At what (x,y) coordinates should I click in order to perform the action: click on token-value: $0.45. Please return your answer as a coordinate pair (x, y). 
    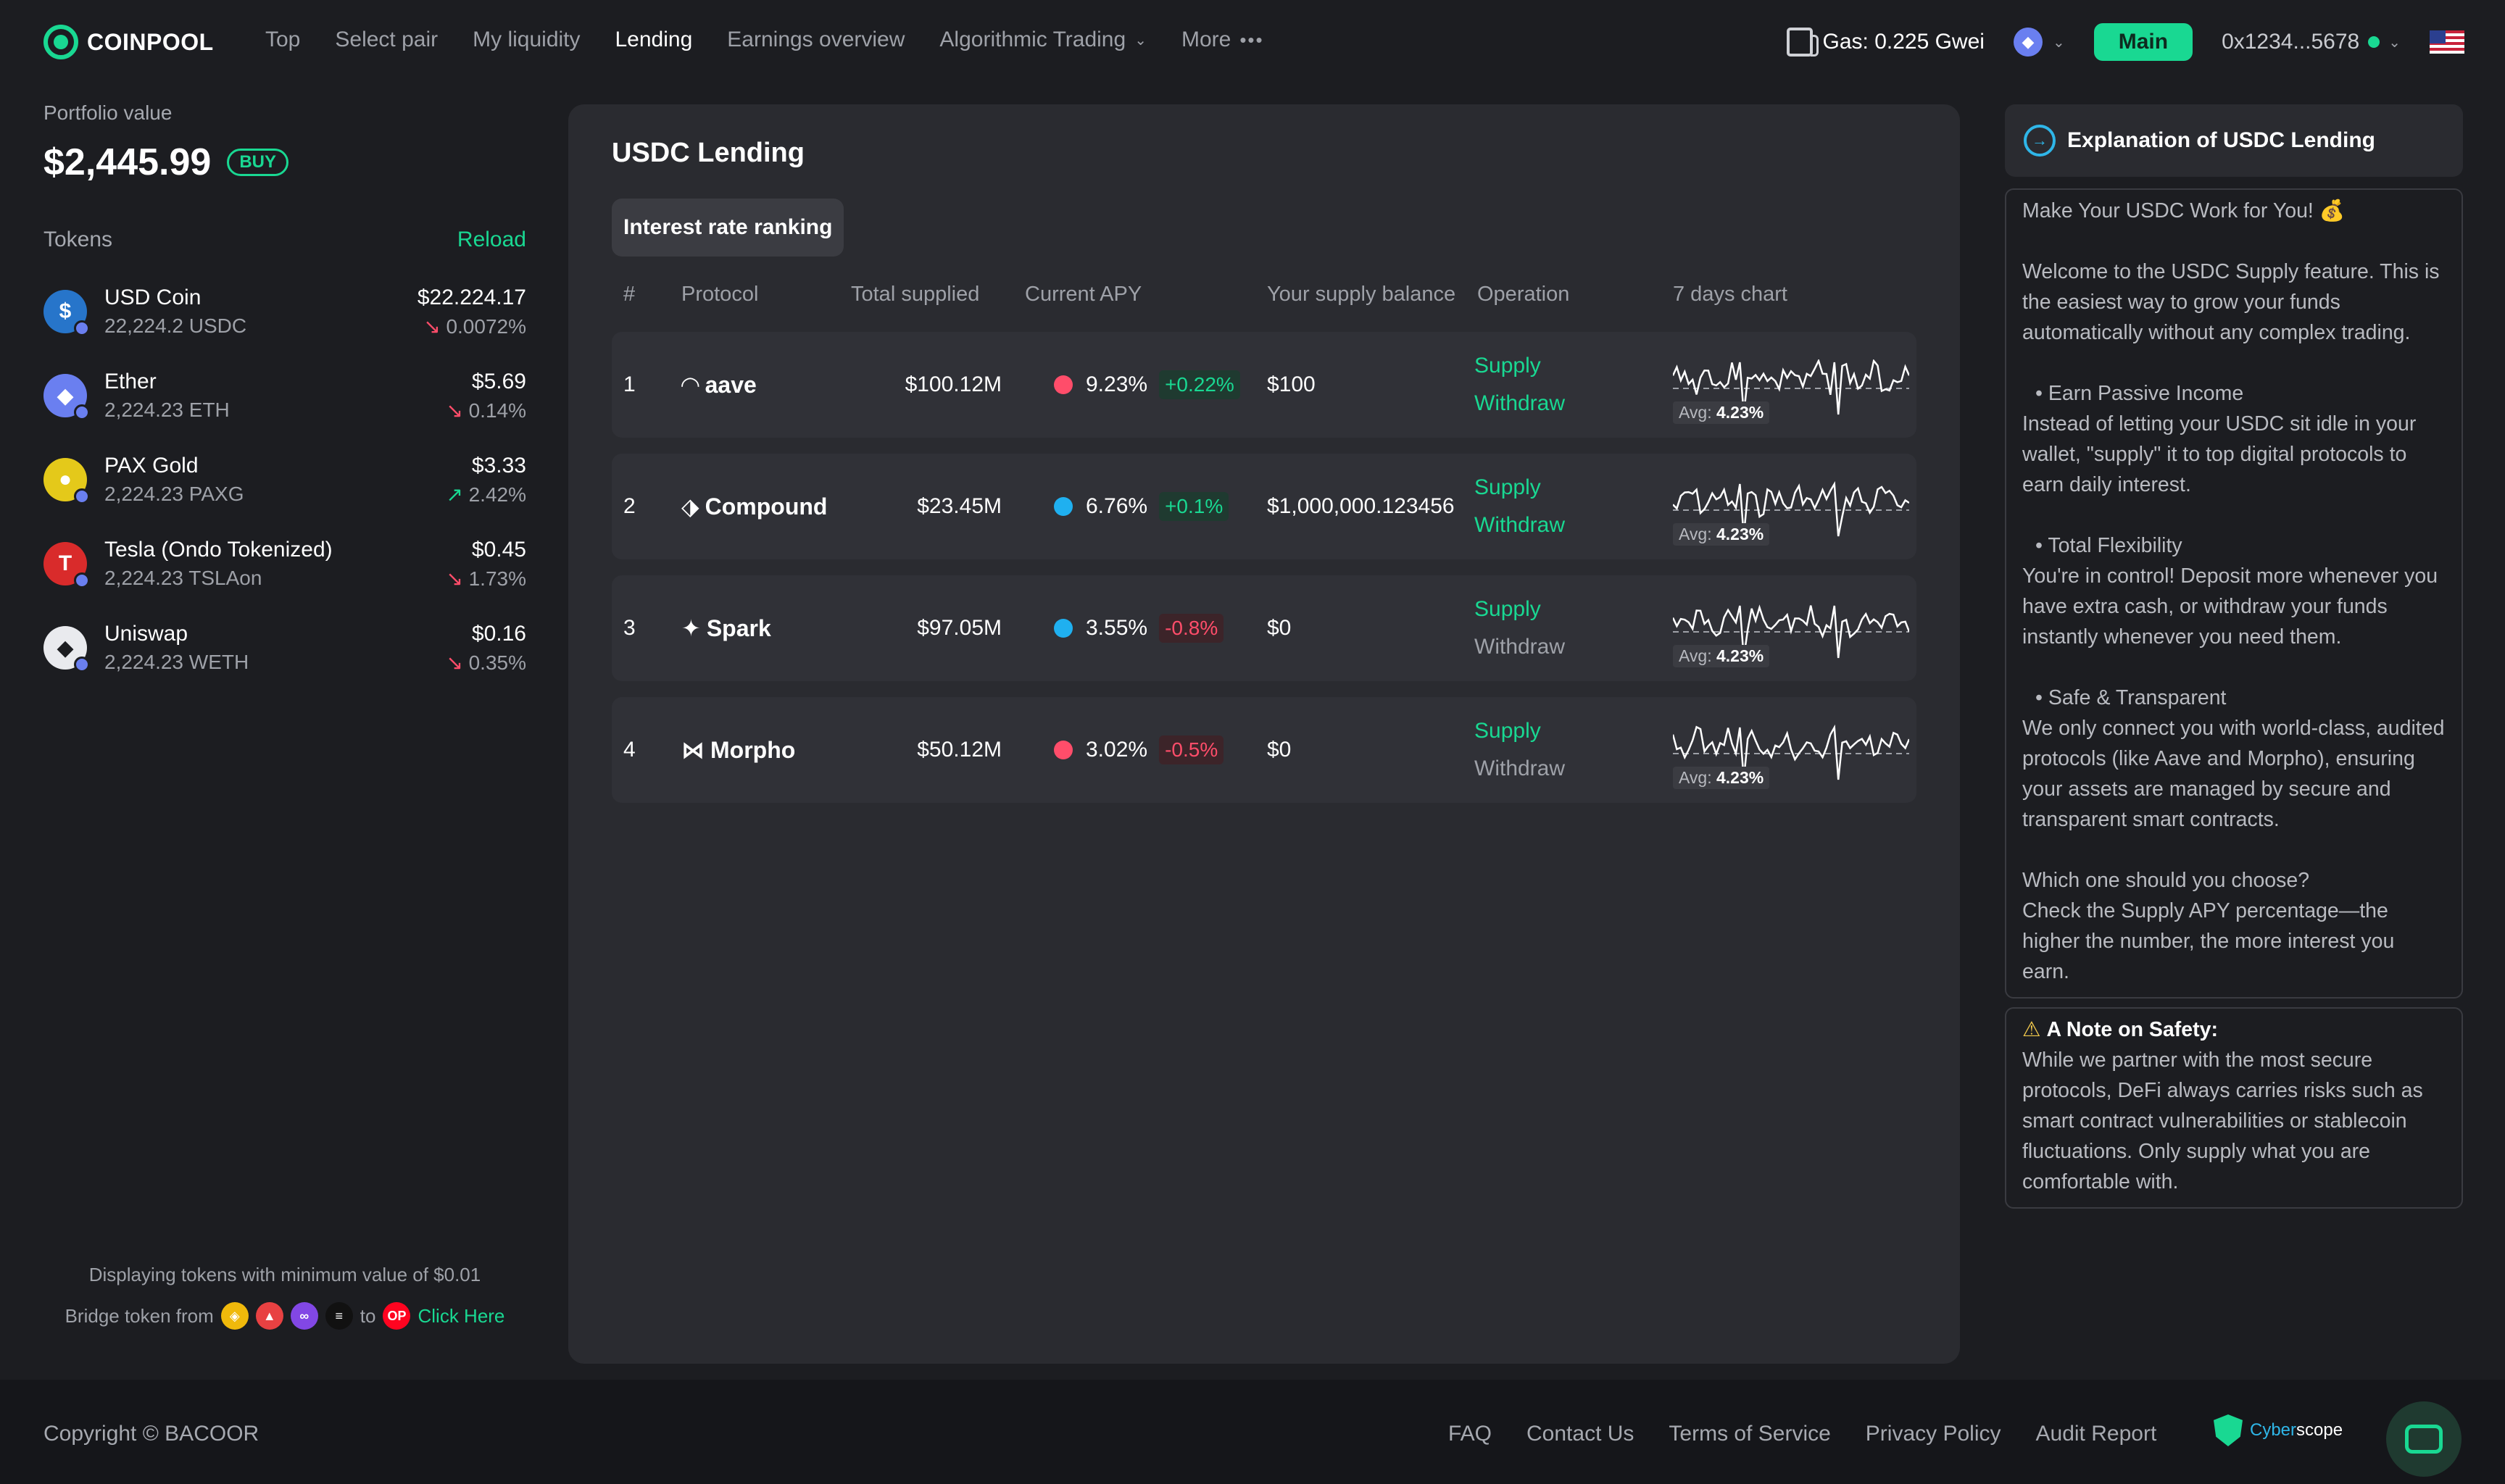
    Looking at the image, I should click on (498, 549).